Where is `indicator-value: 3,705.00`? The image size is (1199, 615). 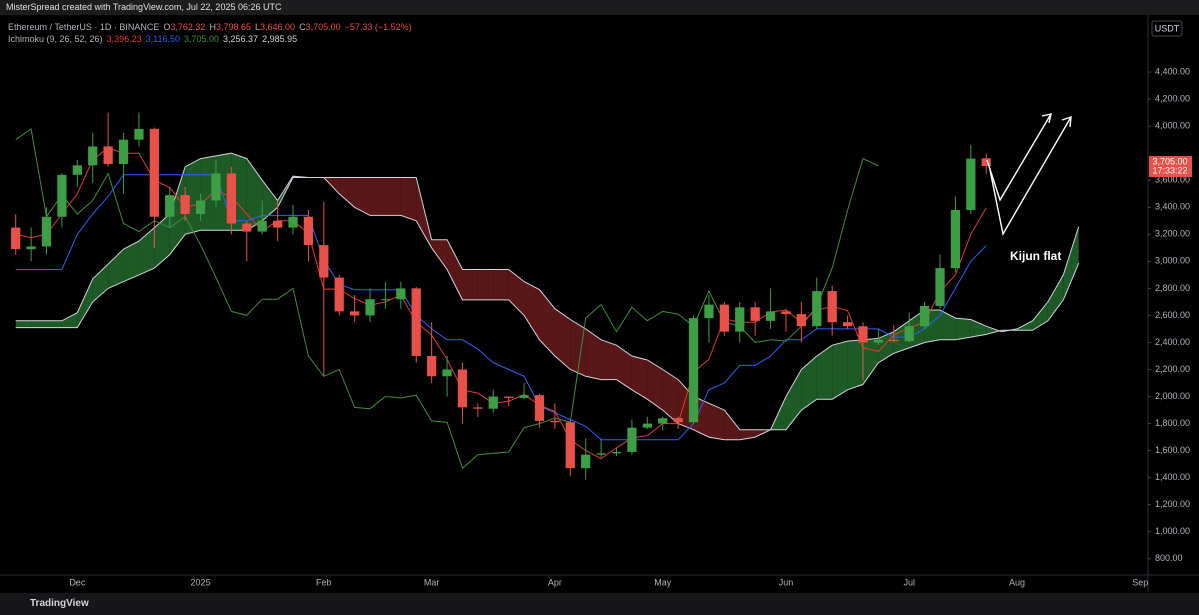 indicator-value: 3,705.00 is located at coordinates (201, 39).